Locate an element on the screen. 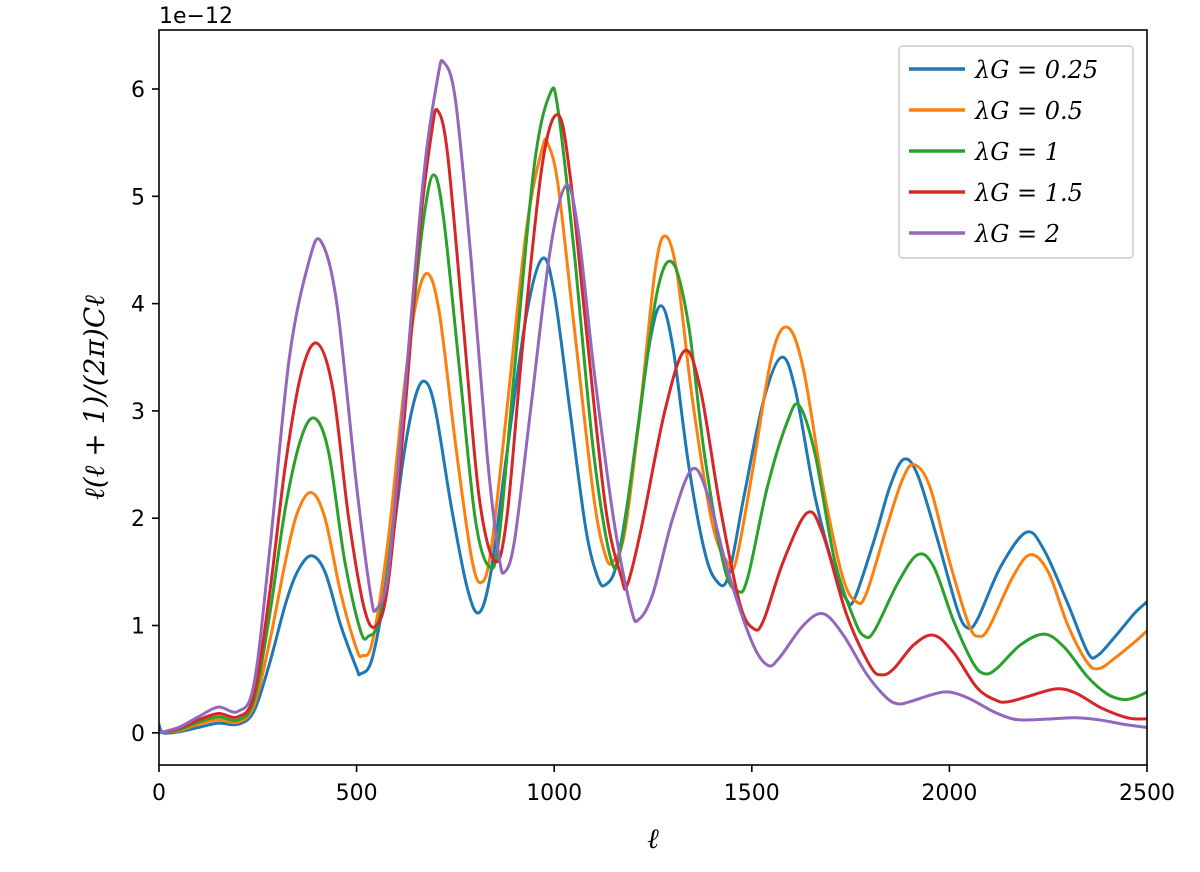 This screenshot has width=1200, height=872. legend-label: λG = 1 is located at coordinates (1017, 152).